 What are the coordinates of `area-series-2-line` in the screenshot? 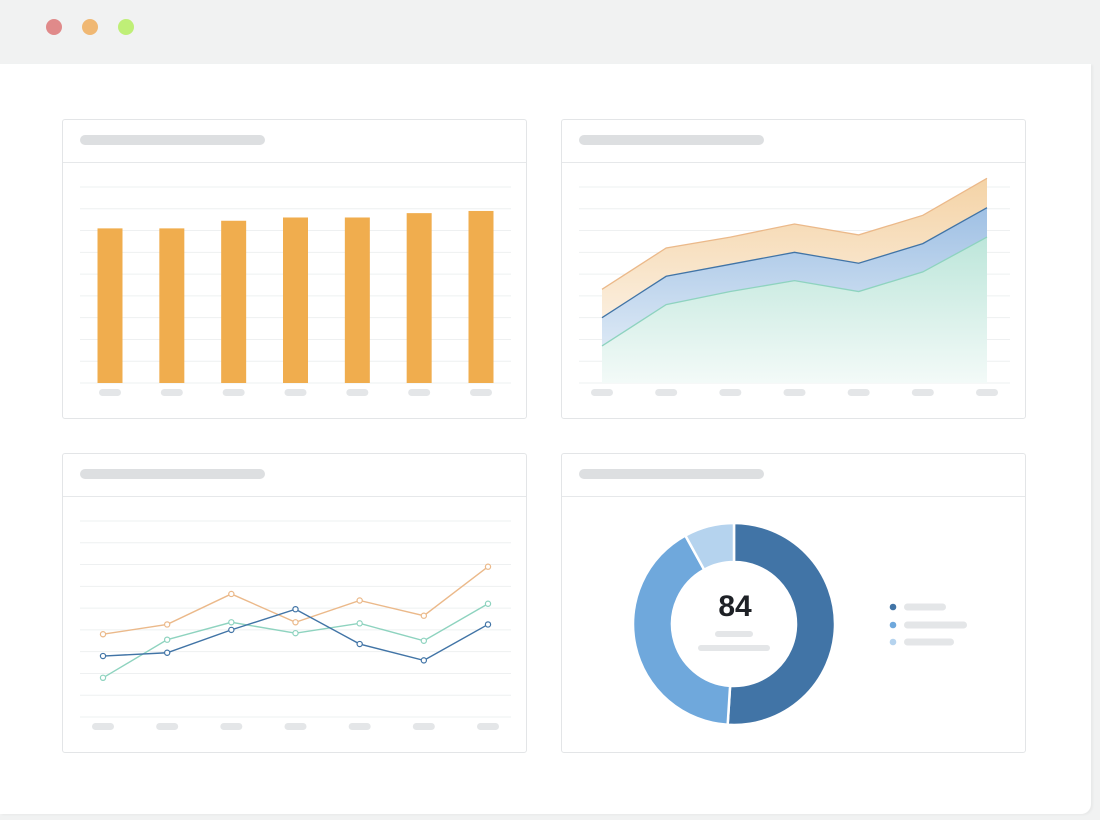 It's located at (794, 263).